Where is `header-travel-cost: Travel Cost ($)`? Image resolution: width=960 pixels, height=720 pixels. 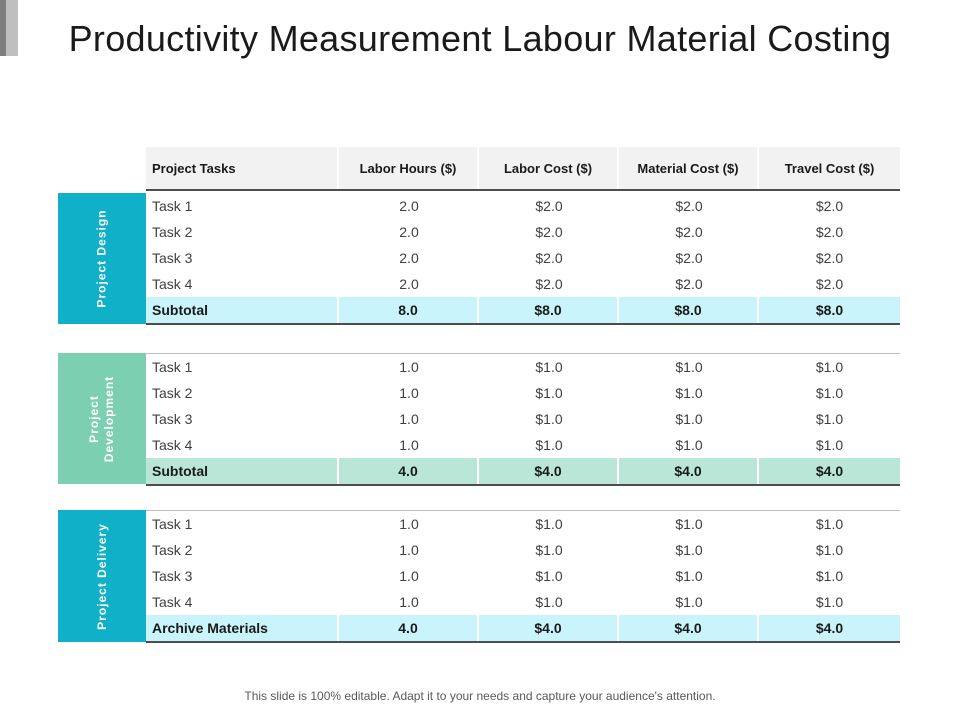 header-travel-cost: Travel Cost ($) is located at coordinates (829, 168).